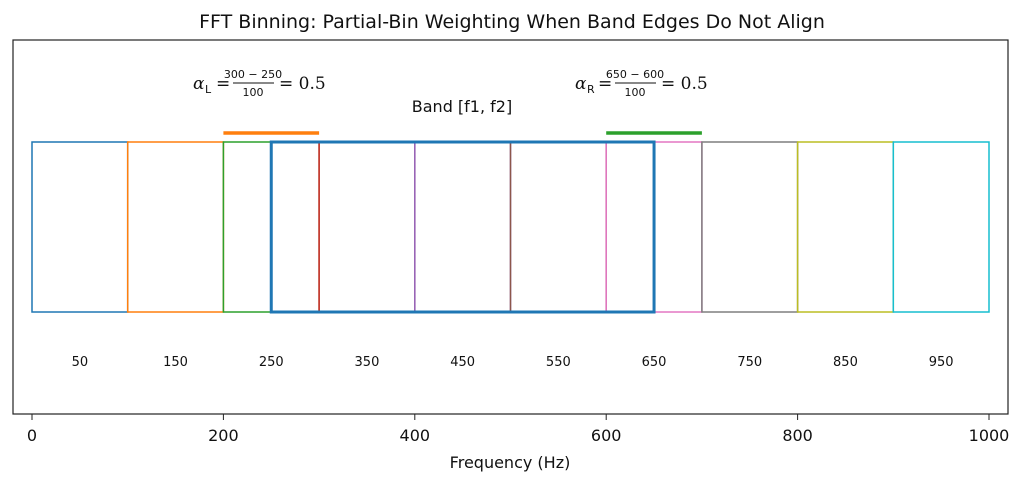  I want to click on bin-center-label-1: 150, so click(175, 362).